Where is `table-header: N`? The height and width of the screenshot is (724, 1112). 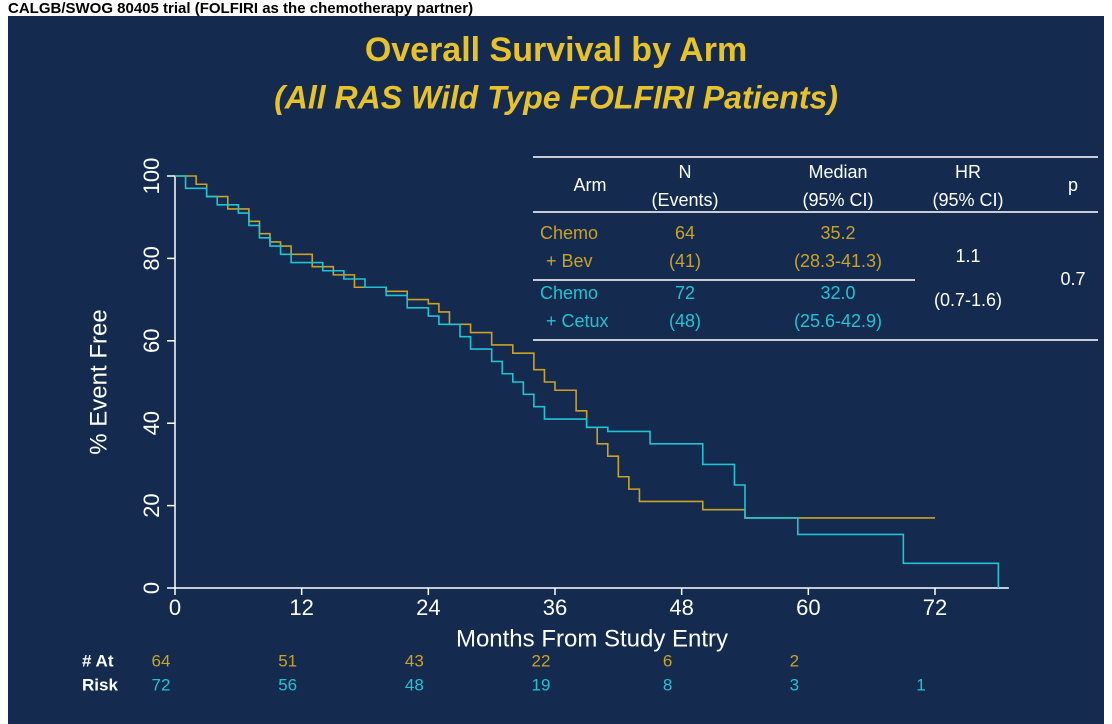 table-header: N is located at coordinates (685, 172).